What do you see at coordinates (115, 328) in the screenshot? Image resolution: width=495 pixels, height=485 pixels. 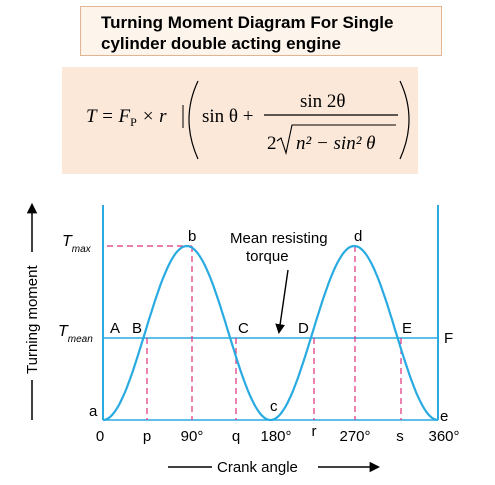 I see `label-A: A` at bounding box center [115, 328].